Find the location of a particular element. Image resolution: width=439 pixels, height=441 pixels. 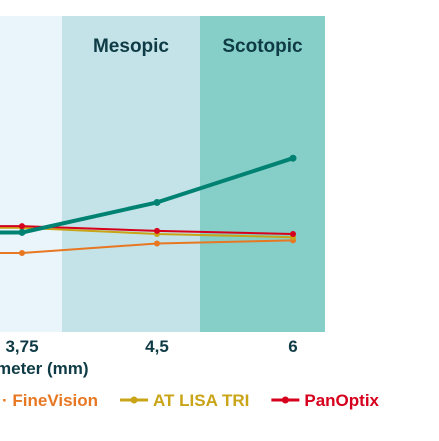

x-tick-label: 4,5 is located at coordinates (157, 346).